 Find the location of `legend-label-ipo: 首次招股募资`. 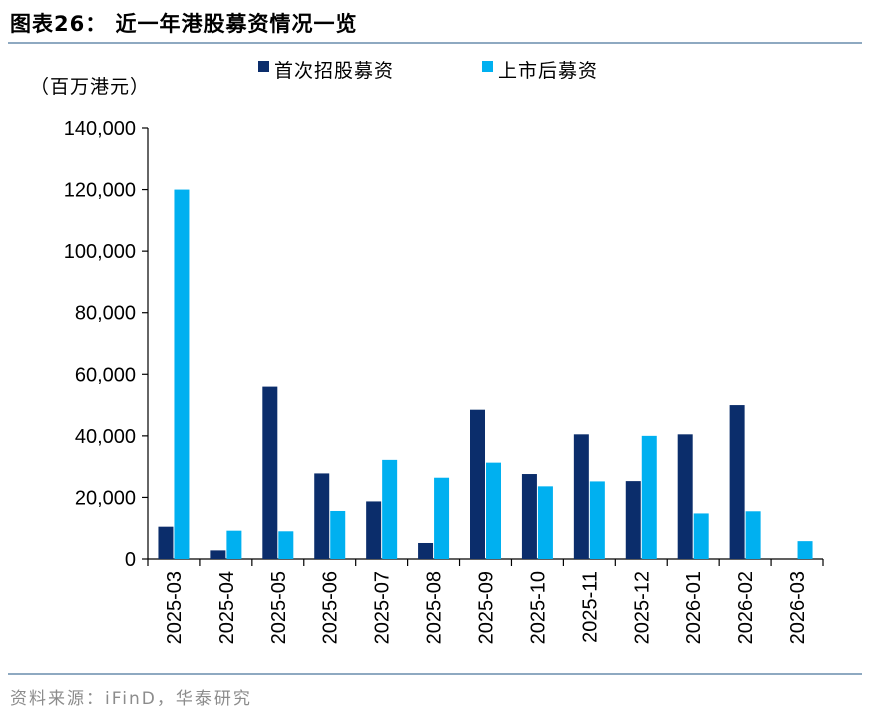

legend-label-ipo: 首次招股募资 is located at coordinates (334, 71).